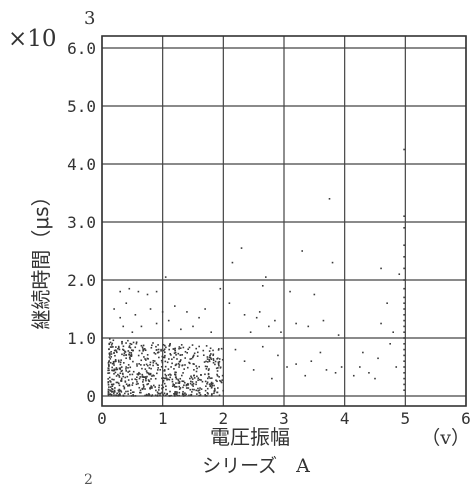 This screenshot has width=472, height=486. What do you see at coordinates (102, 418) in the screenshot?
I see `x-tick-label: 0` at bounding box center [102, 418].